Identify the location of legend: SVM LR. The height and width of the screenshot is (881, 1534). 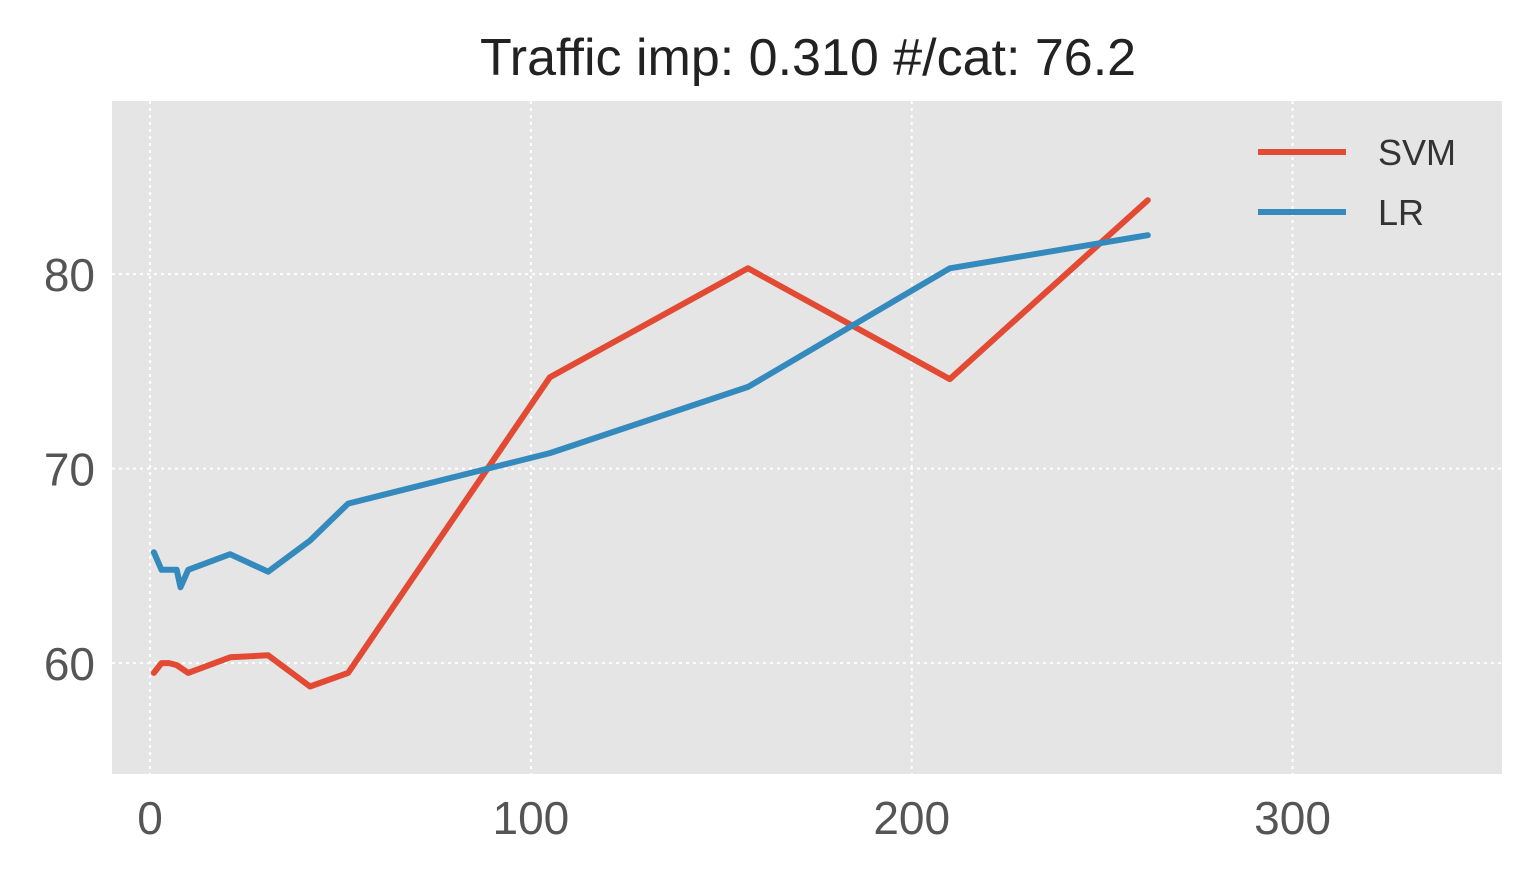
(1357, 182).